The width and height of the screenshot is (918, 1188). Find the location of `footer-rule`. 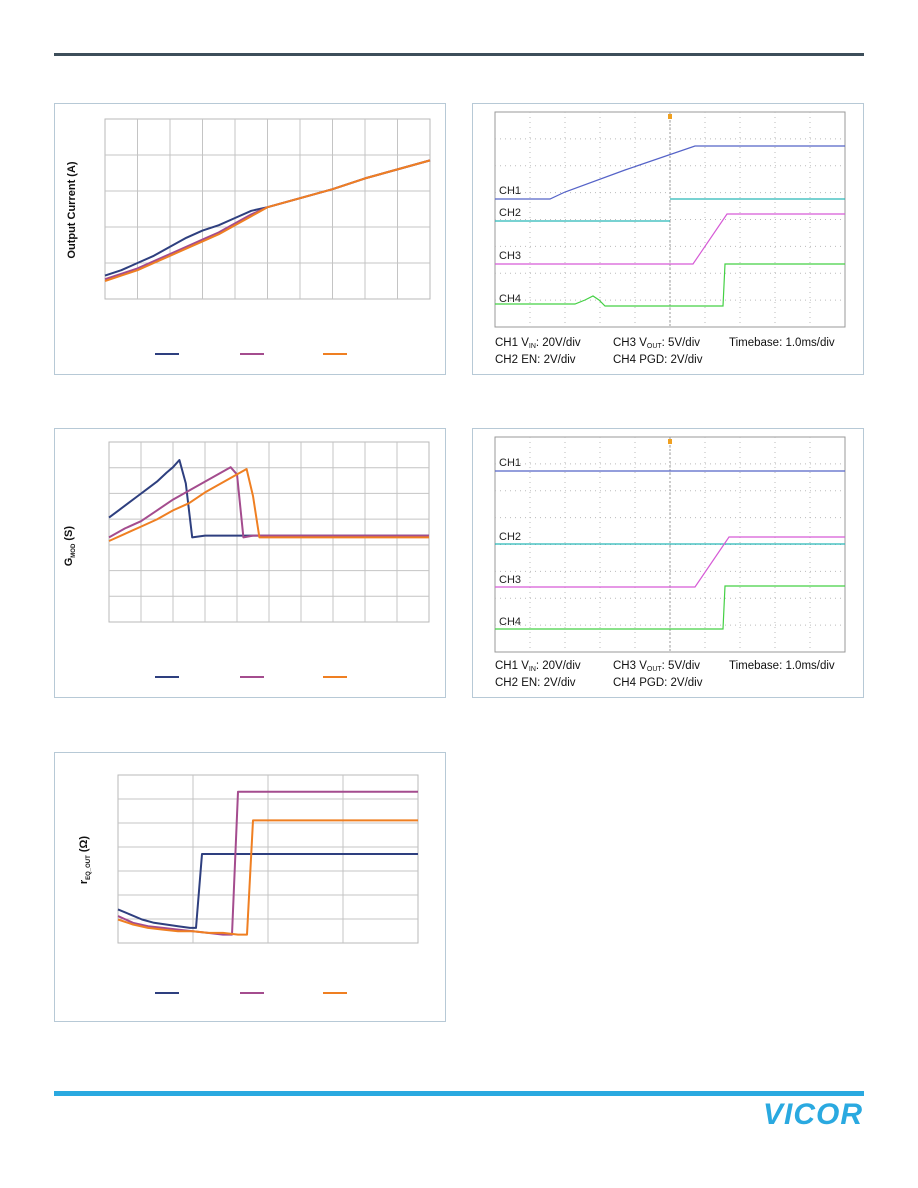

footer-rule is located at coordinates (459, 1093).